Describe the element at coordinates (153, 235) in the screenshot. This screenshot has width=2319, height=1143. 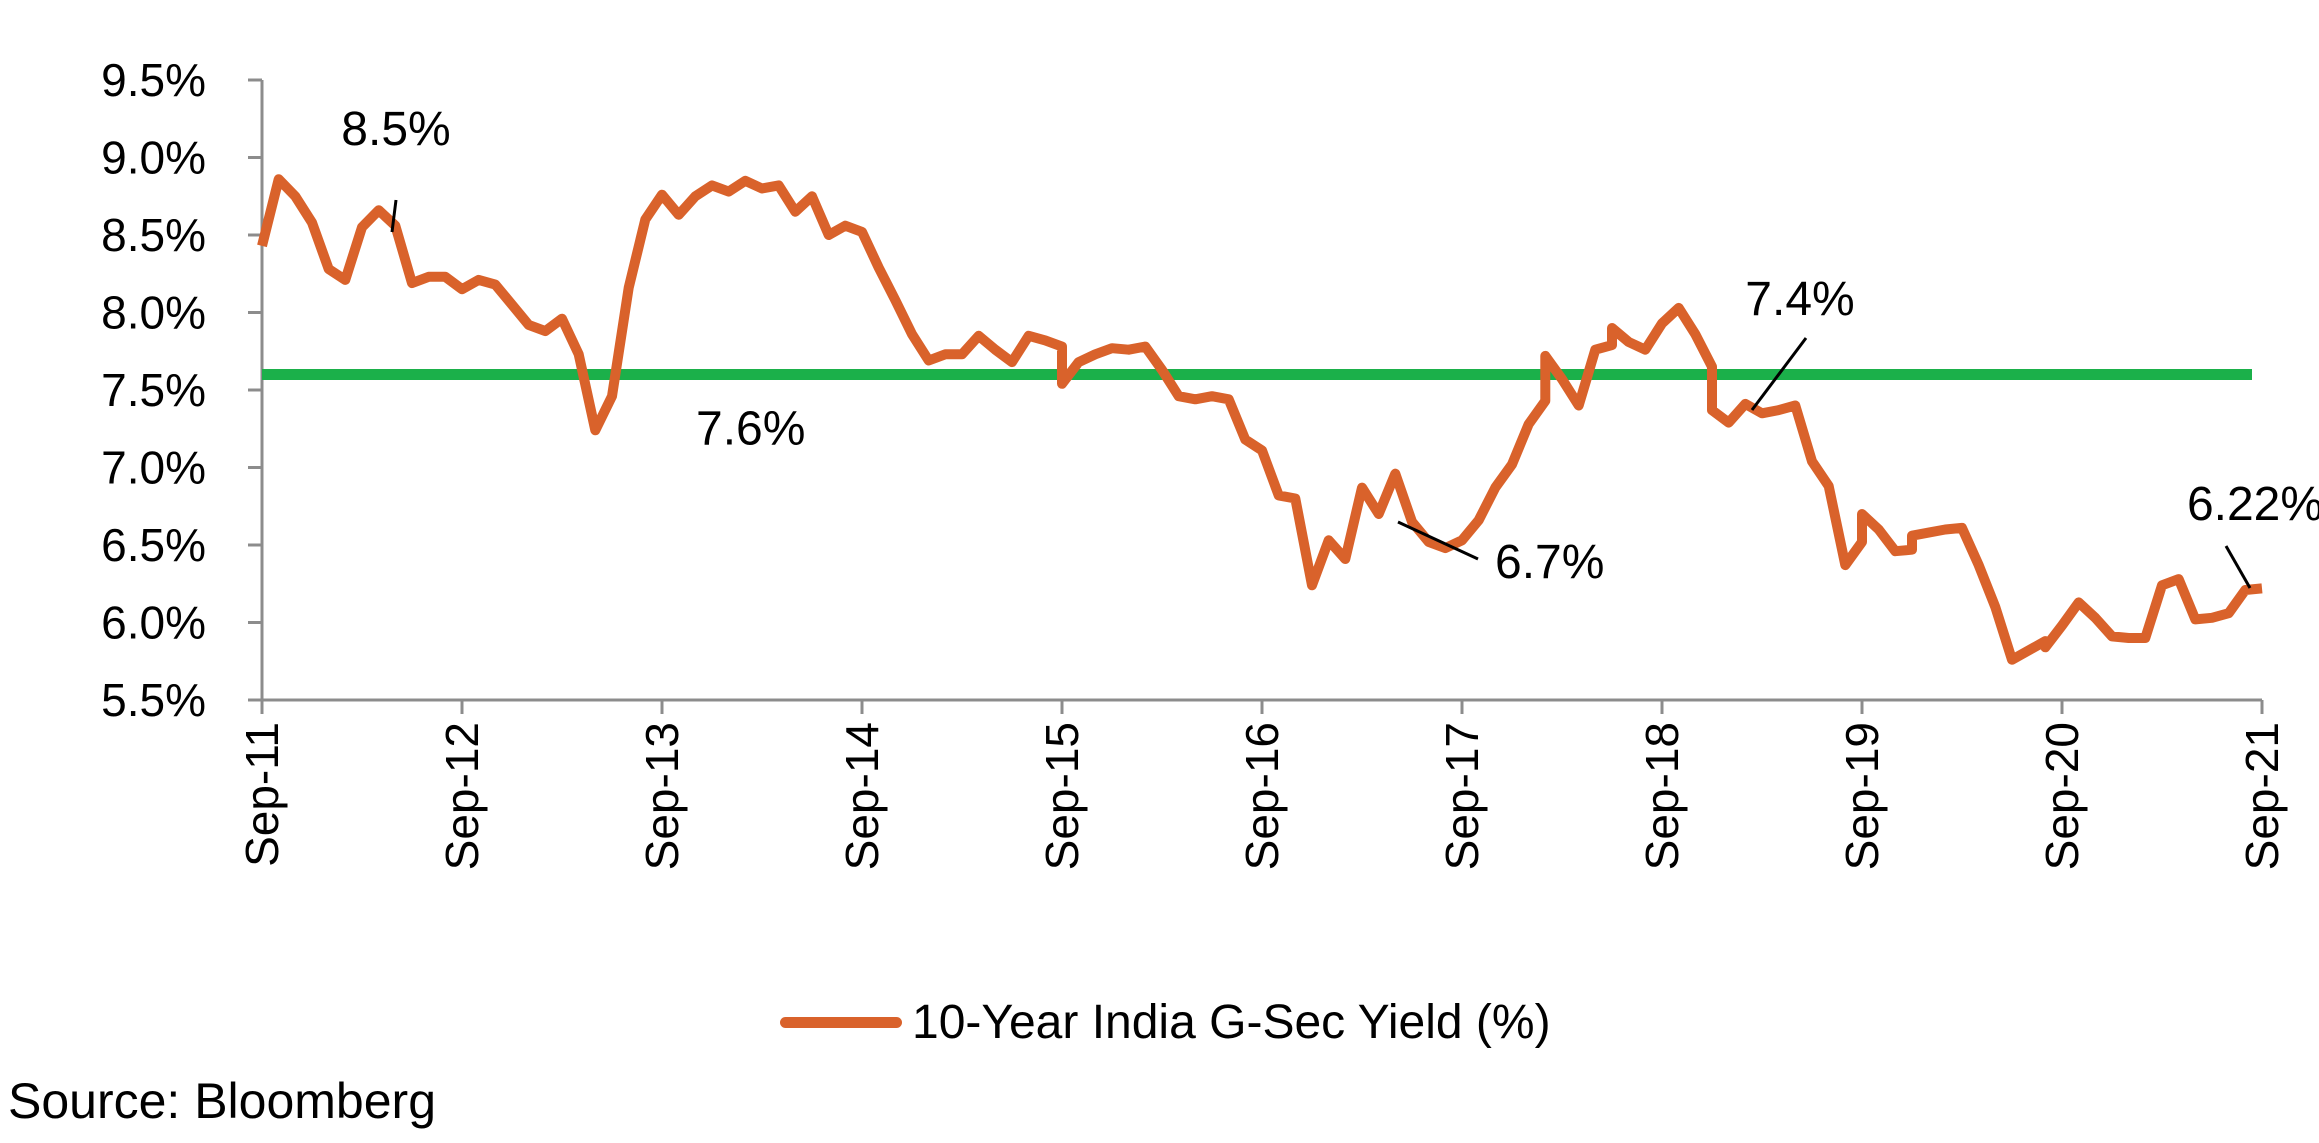
I see `y-tick-label: 8.5%` at that location.